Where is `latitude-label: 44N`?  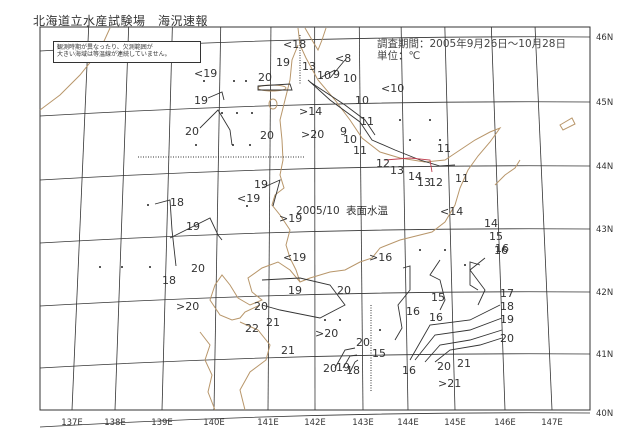 latitude-label: 44N is located at coordinates (604, 167).